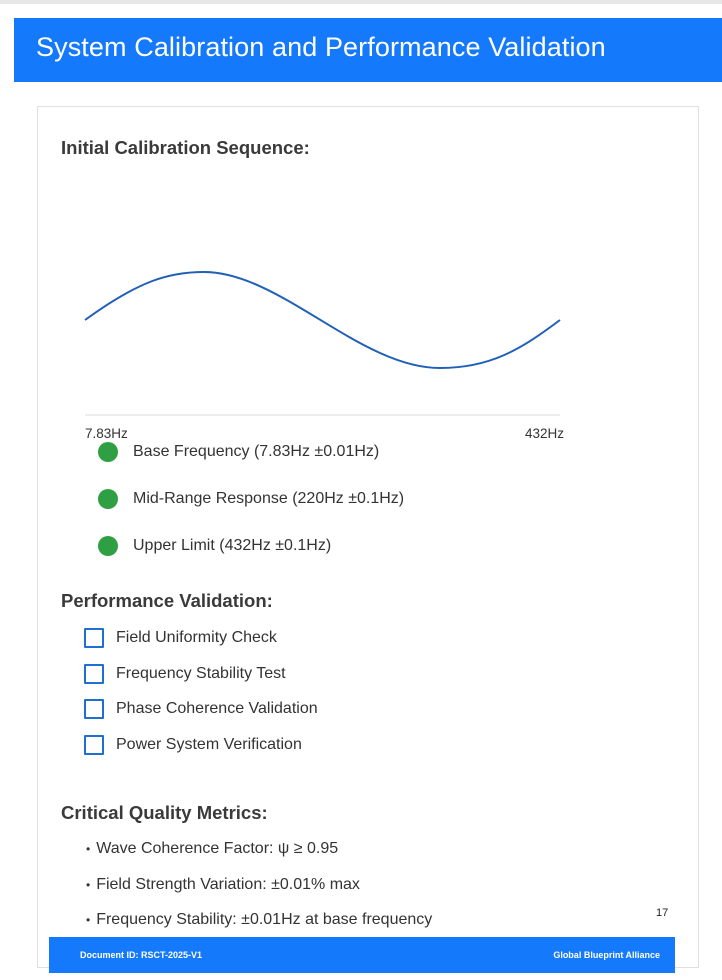 The height and width of the screenshot is (980, 722). What do you see at coordinates (167, 600) in the screenshot?
I see `validation-section-title: Performance Validation:` at bounding box center [167, 600].